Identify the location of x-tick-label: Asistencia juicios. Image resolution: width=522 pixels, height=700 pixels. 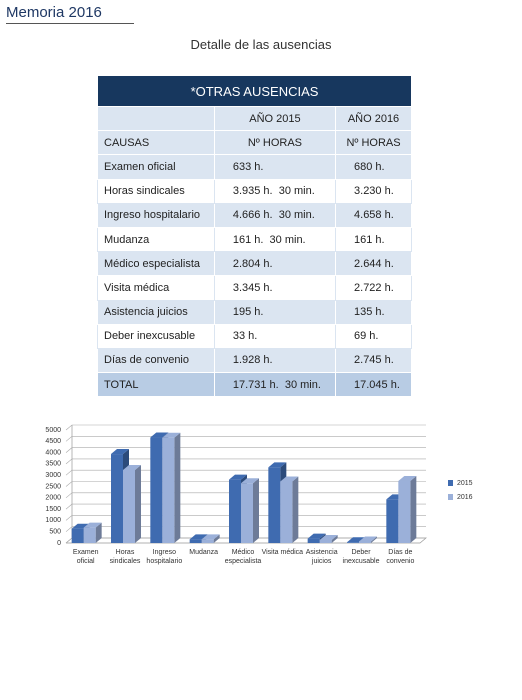
(321, 557).